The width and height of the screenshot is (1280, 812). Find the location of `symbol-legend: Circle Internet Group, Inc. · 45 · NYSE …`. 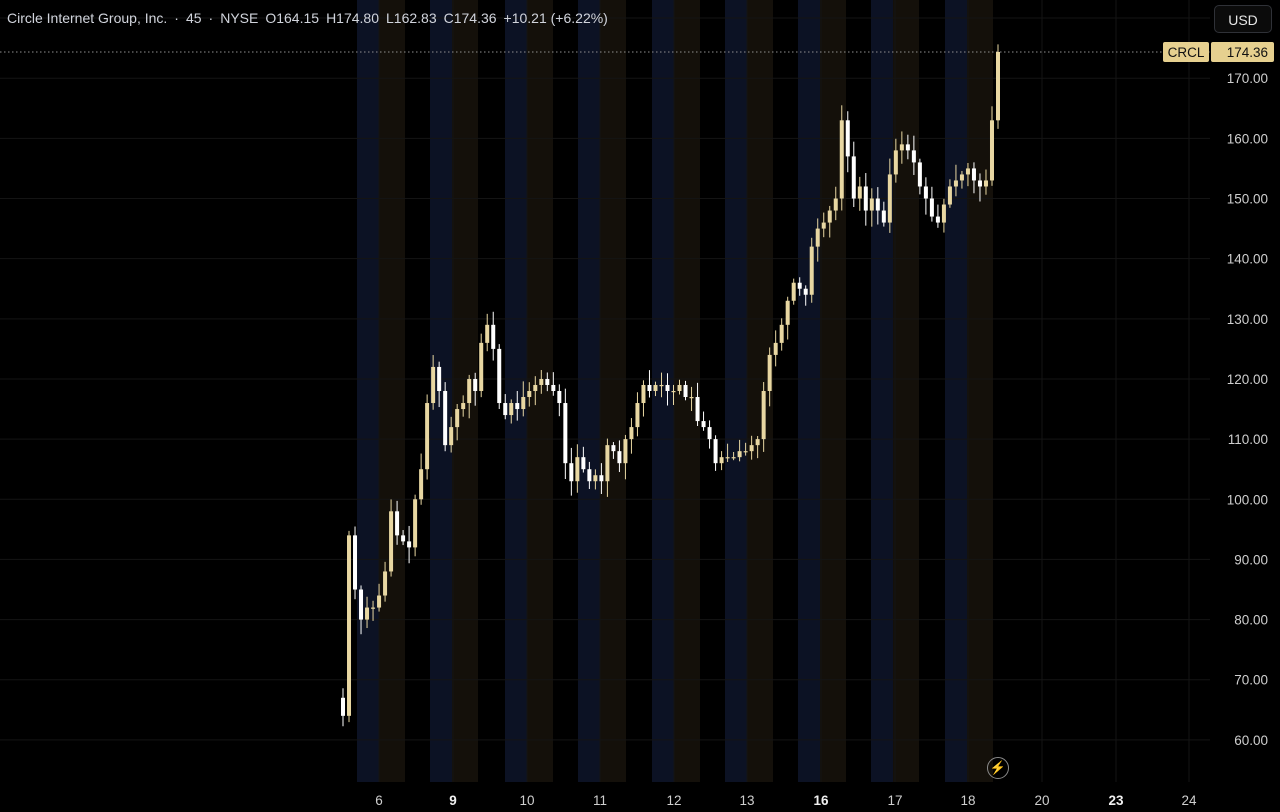

symbol-legend: Circle Internet Group, Inc. · 45 · NYSE … is located at coordinates (307, 18).